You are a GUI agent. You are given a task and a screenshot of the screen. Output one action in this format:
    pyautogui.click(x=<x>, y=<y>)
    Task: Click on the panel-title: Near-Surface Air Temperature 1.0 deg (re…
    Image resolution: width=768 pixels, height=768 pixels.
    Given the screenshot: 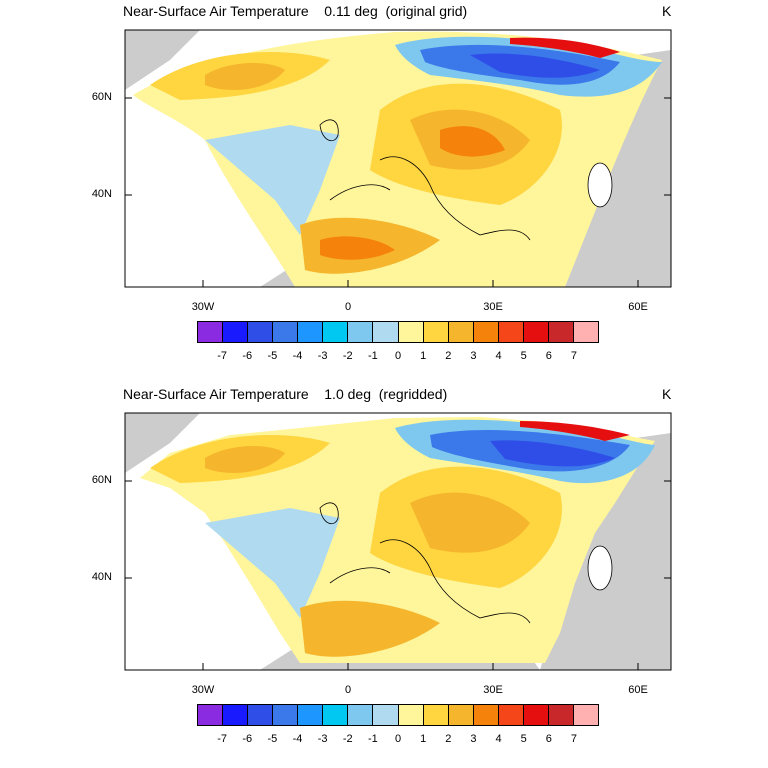 What is the action you would take?
    pyautogui.click(x=285, y=394)
    